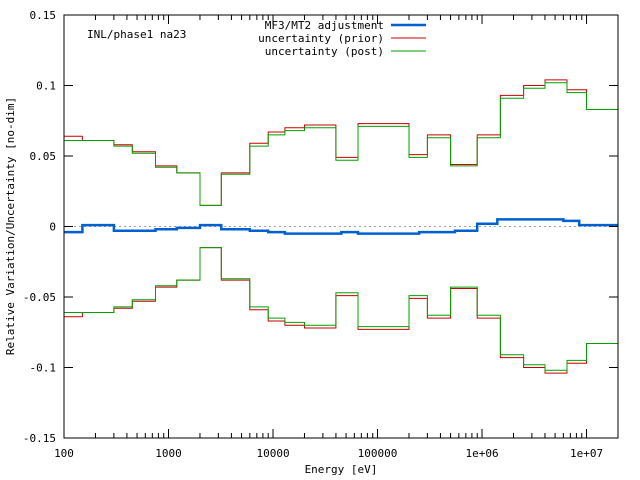  I want to click on x-tick-label: 1000, so click(168, 453).